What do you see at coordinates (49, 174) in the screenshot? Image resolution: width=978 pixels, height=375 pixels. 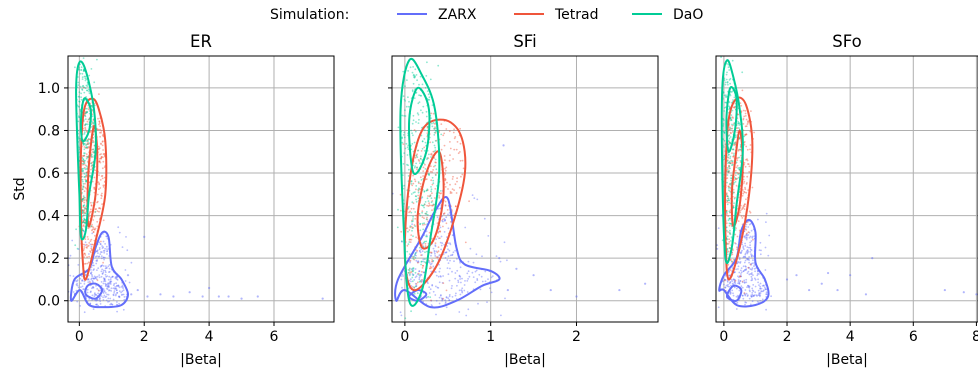 I see `y-tick-label: 0.6` at bounding box center [49, 174].